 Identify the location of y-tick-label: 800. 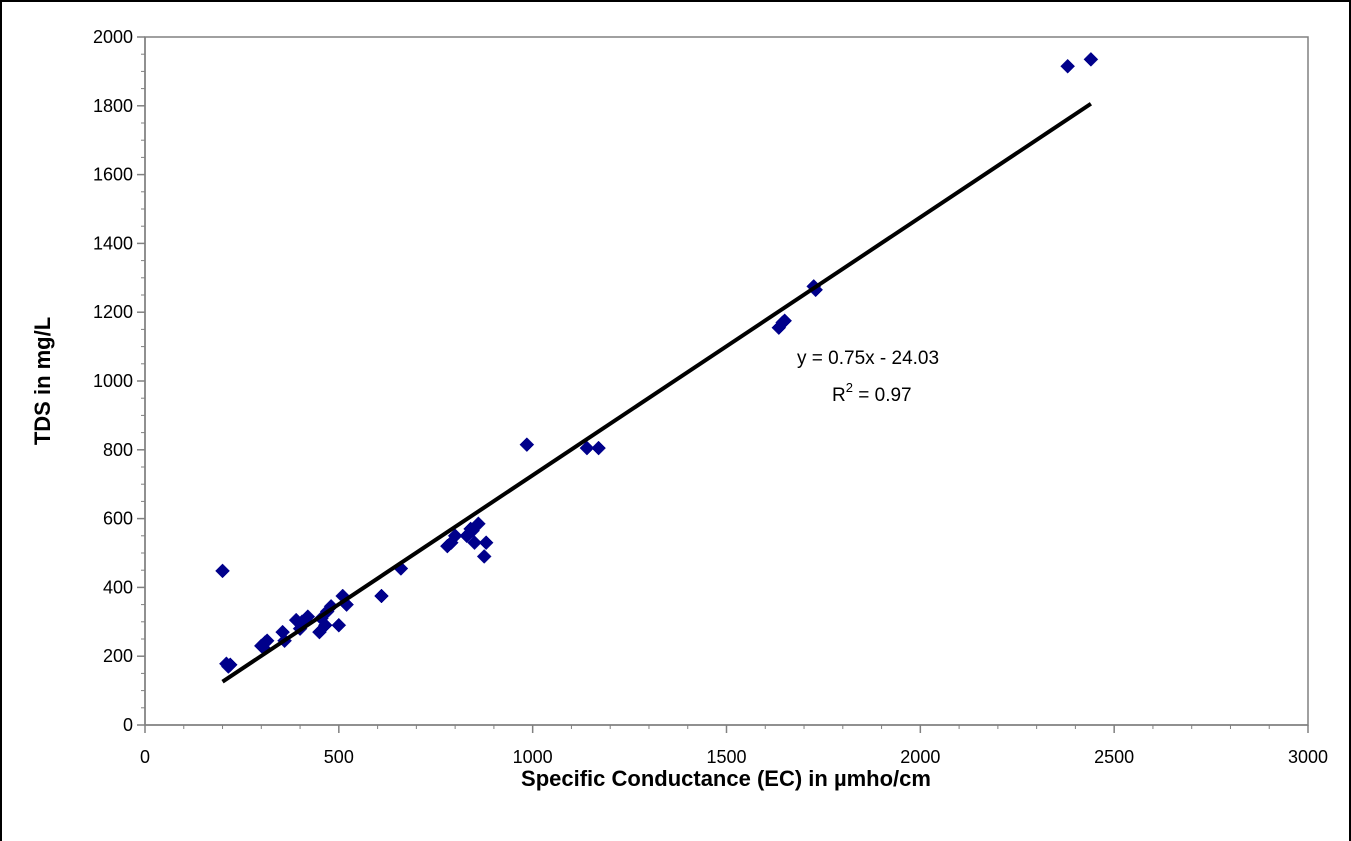
(118, 450).